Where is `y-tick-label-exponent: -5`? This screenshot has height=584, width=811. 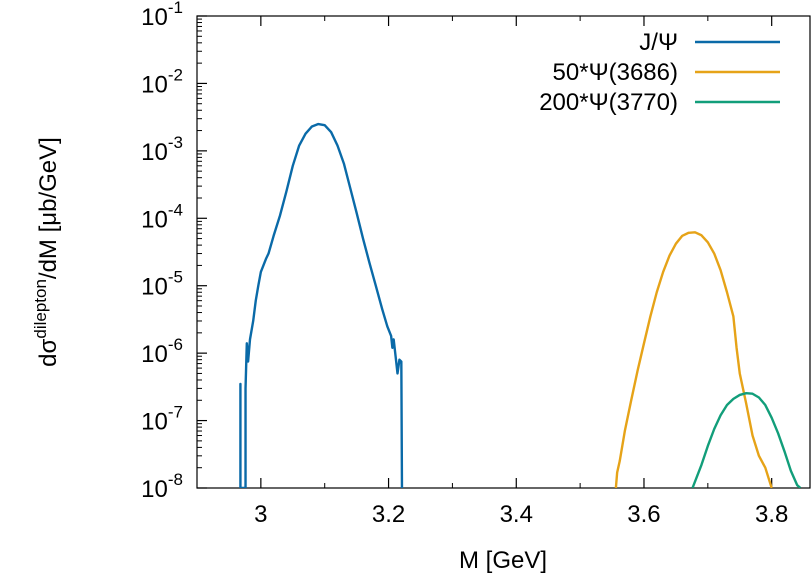 y-tick-label-exponent: -5 is located at coordinates (175, 277).